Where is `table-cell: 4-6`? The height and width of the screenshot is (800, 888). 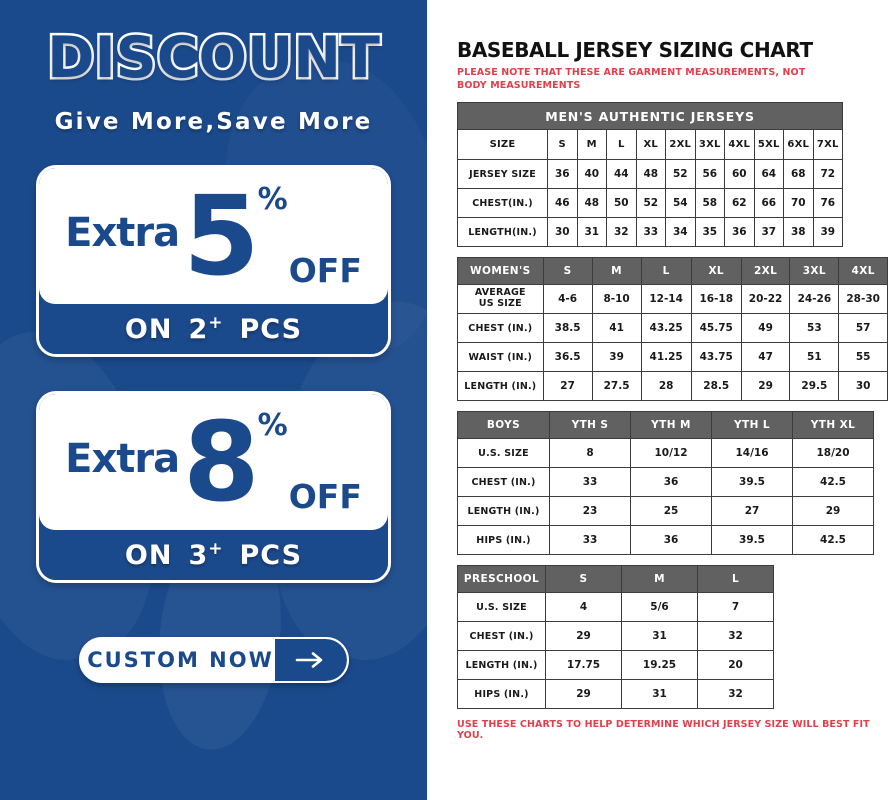
table-cell: 4-6 is located at coordinates (567, 299).